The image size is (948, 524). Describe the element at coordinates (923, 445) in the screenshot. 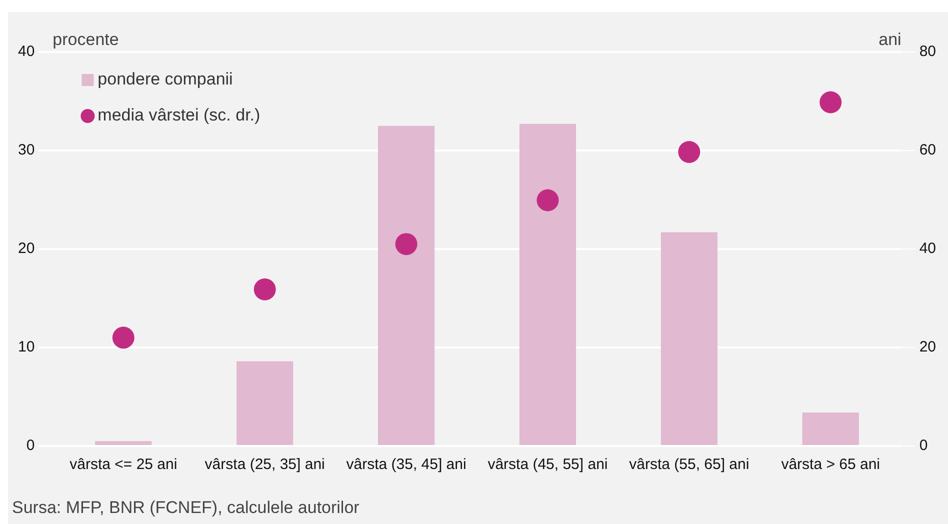

I see `y2-tick-label: 0` at that location.